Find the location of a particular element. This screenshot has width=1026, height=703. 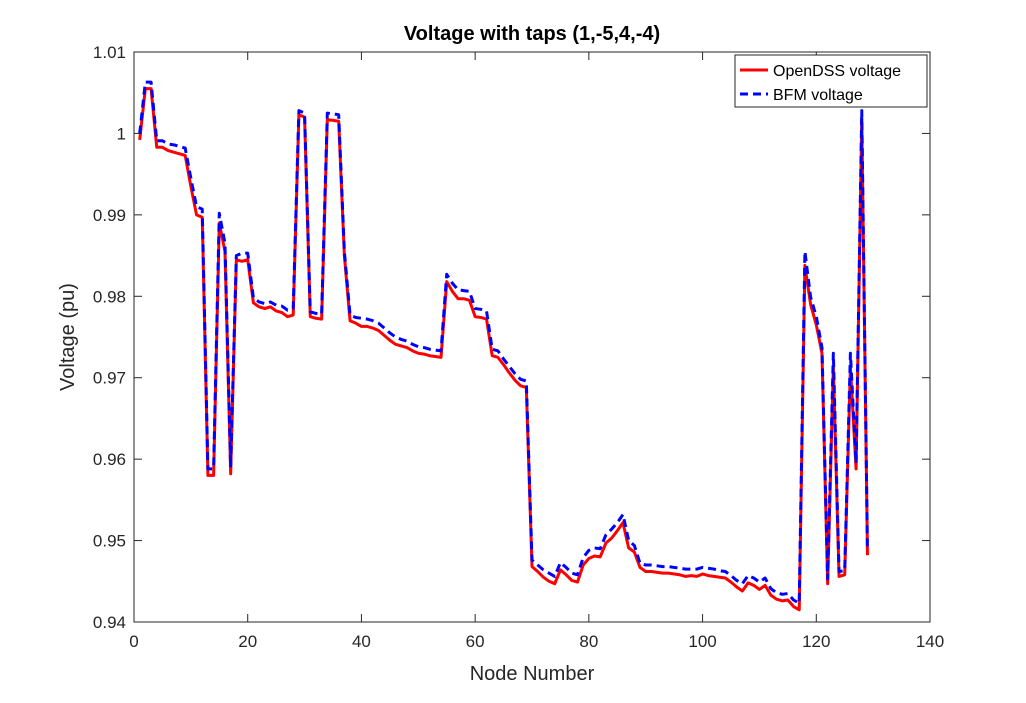

x-tick-label: 40 is located at coordinates (361, 641).